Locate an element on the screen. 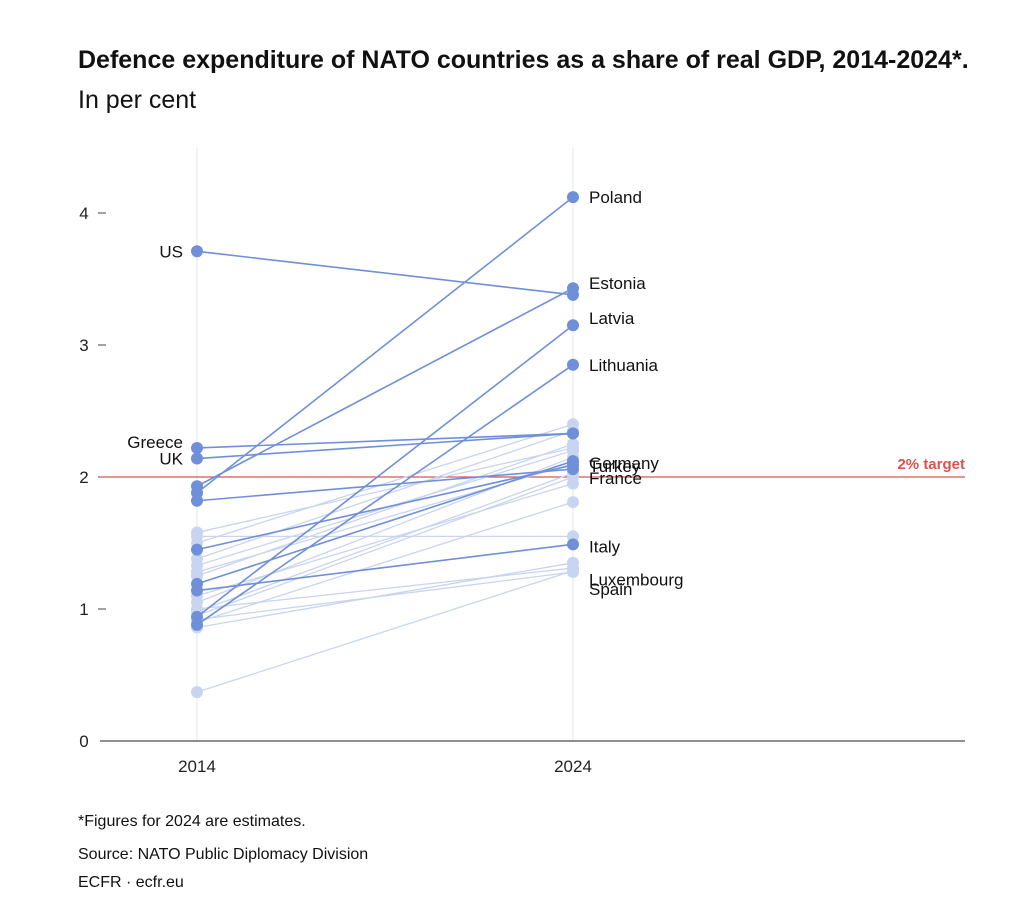  y-tick-label: 4 is located at coordinates (83, 213).